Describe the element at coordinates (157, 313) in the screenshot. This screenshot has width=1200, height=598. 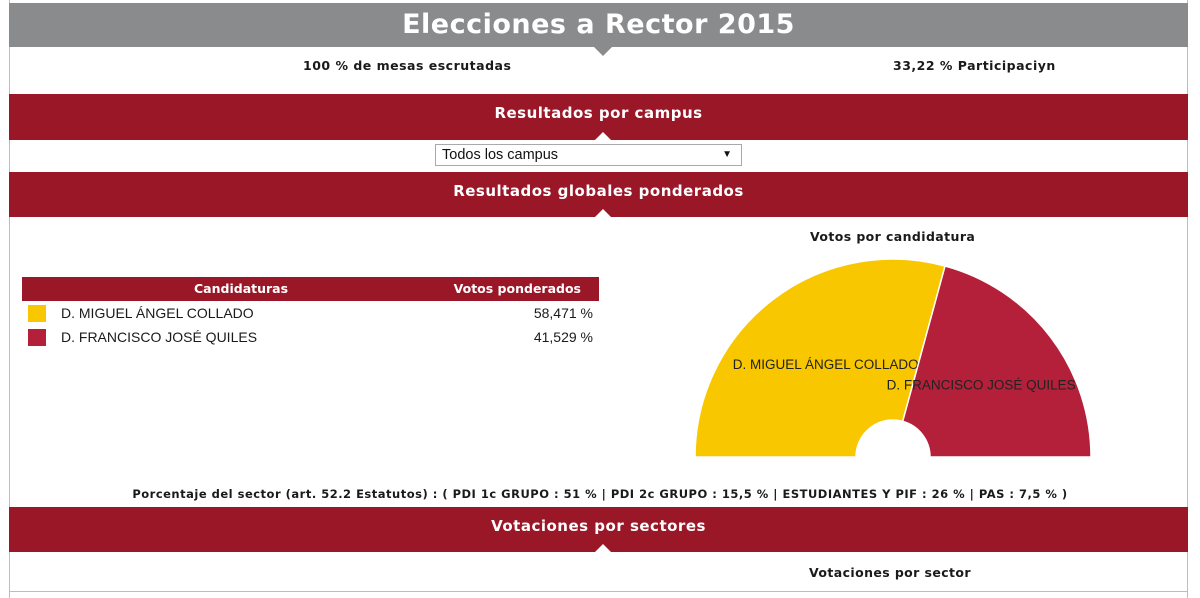
I see `candidate-name: D. MIGUEL ÁNGEL COLLADO` at that location.